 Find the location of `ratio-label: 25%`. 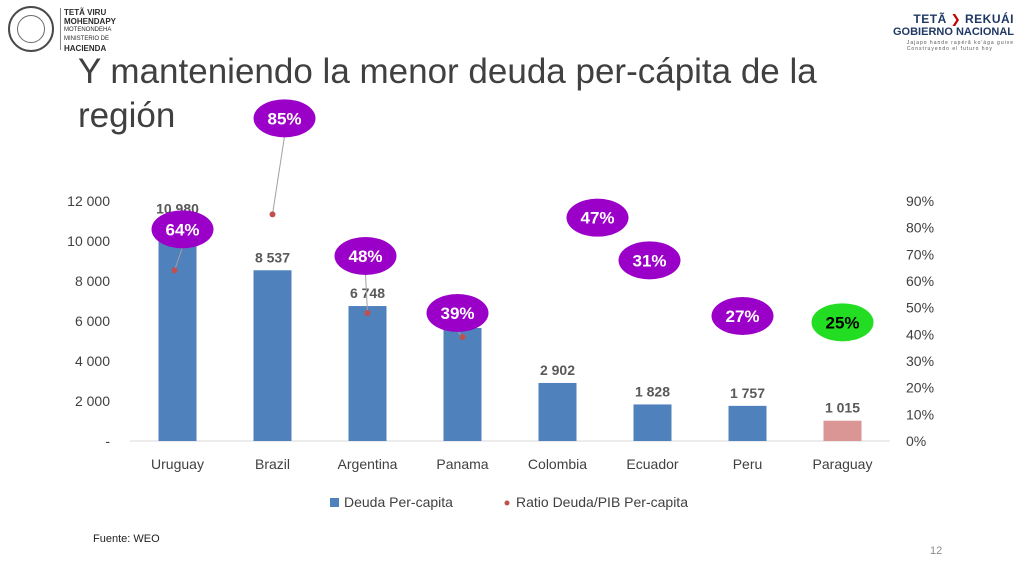

ratio-label: 25% is located at coordinates (842, 322).